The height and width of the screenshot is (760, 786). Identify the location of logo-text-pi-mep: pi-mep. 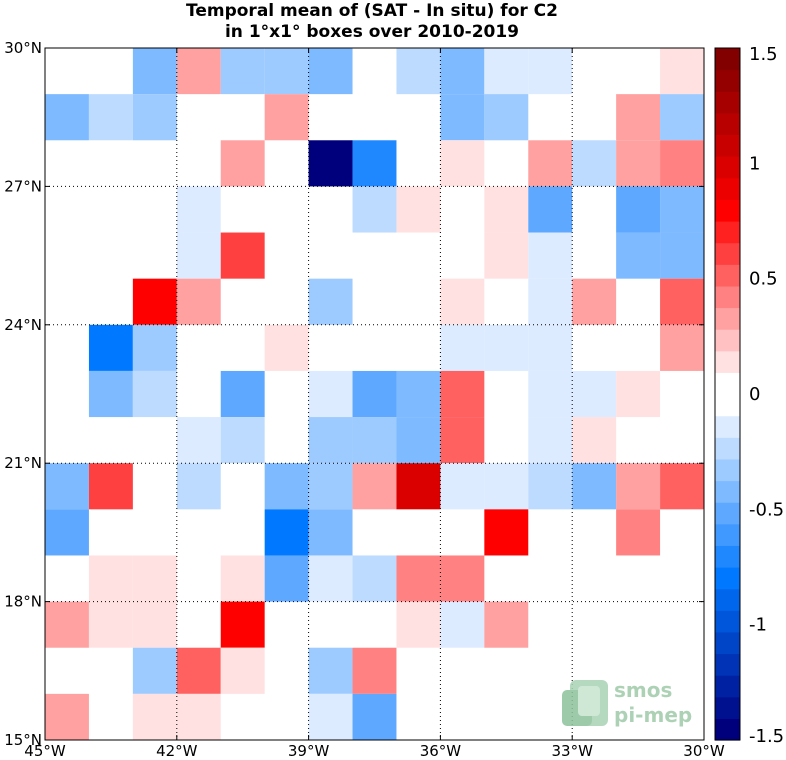
(653, 715).